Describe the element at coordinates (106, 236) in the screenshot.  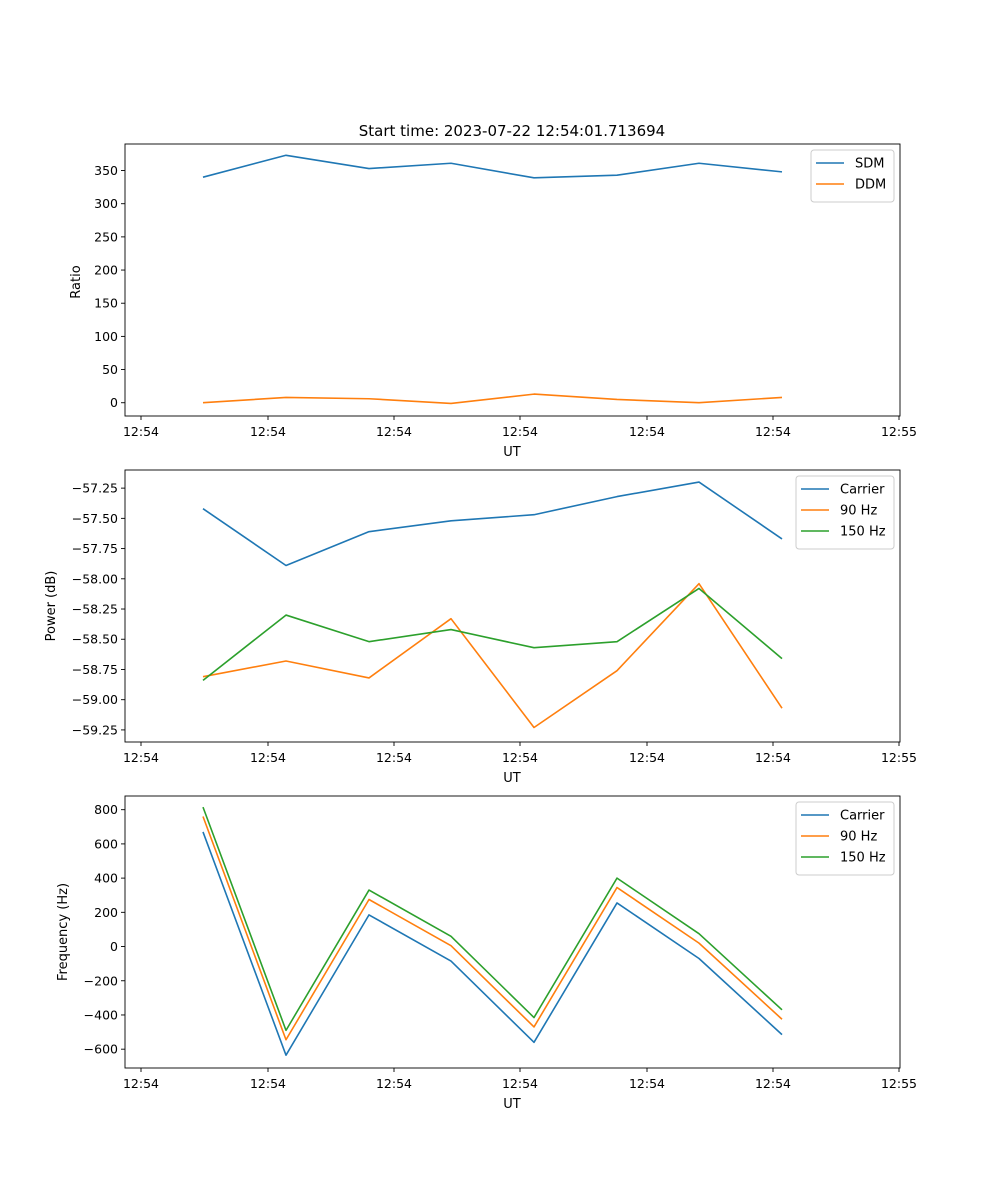
I see `y-tick-label: 250` at that location.